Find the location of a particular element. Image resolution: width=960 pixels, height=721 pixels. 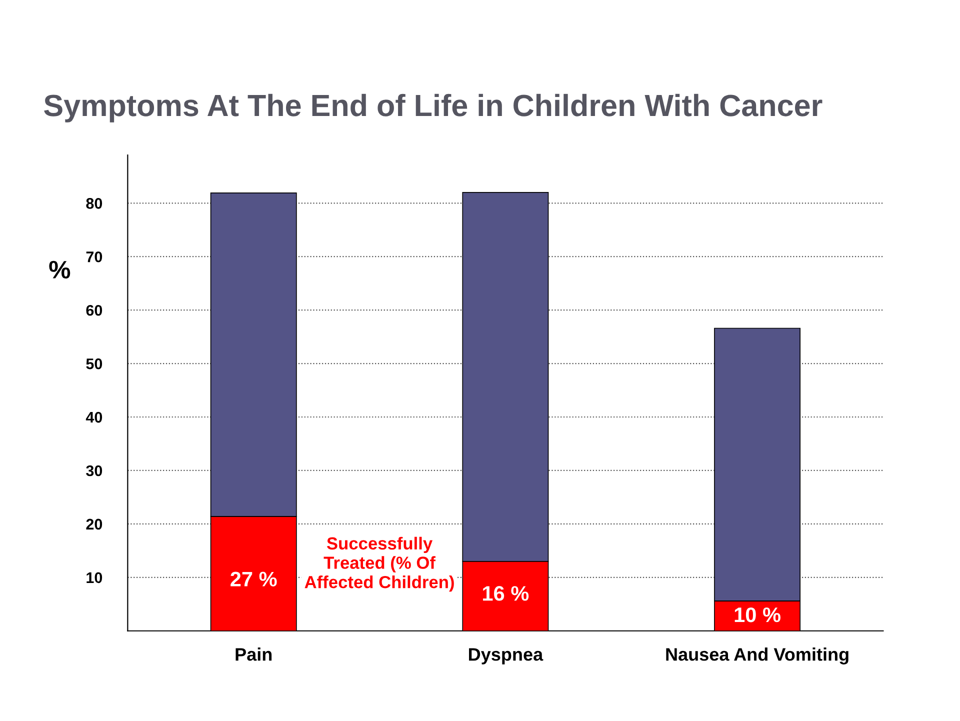

y-tick-label: 70 is located at coordinates (94, 256).